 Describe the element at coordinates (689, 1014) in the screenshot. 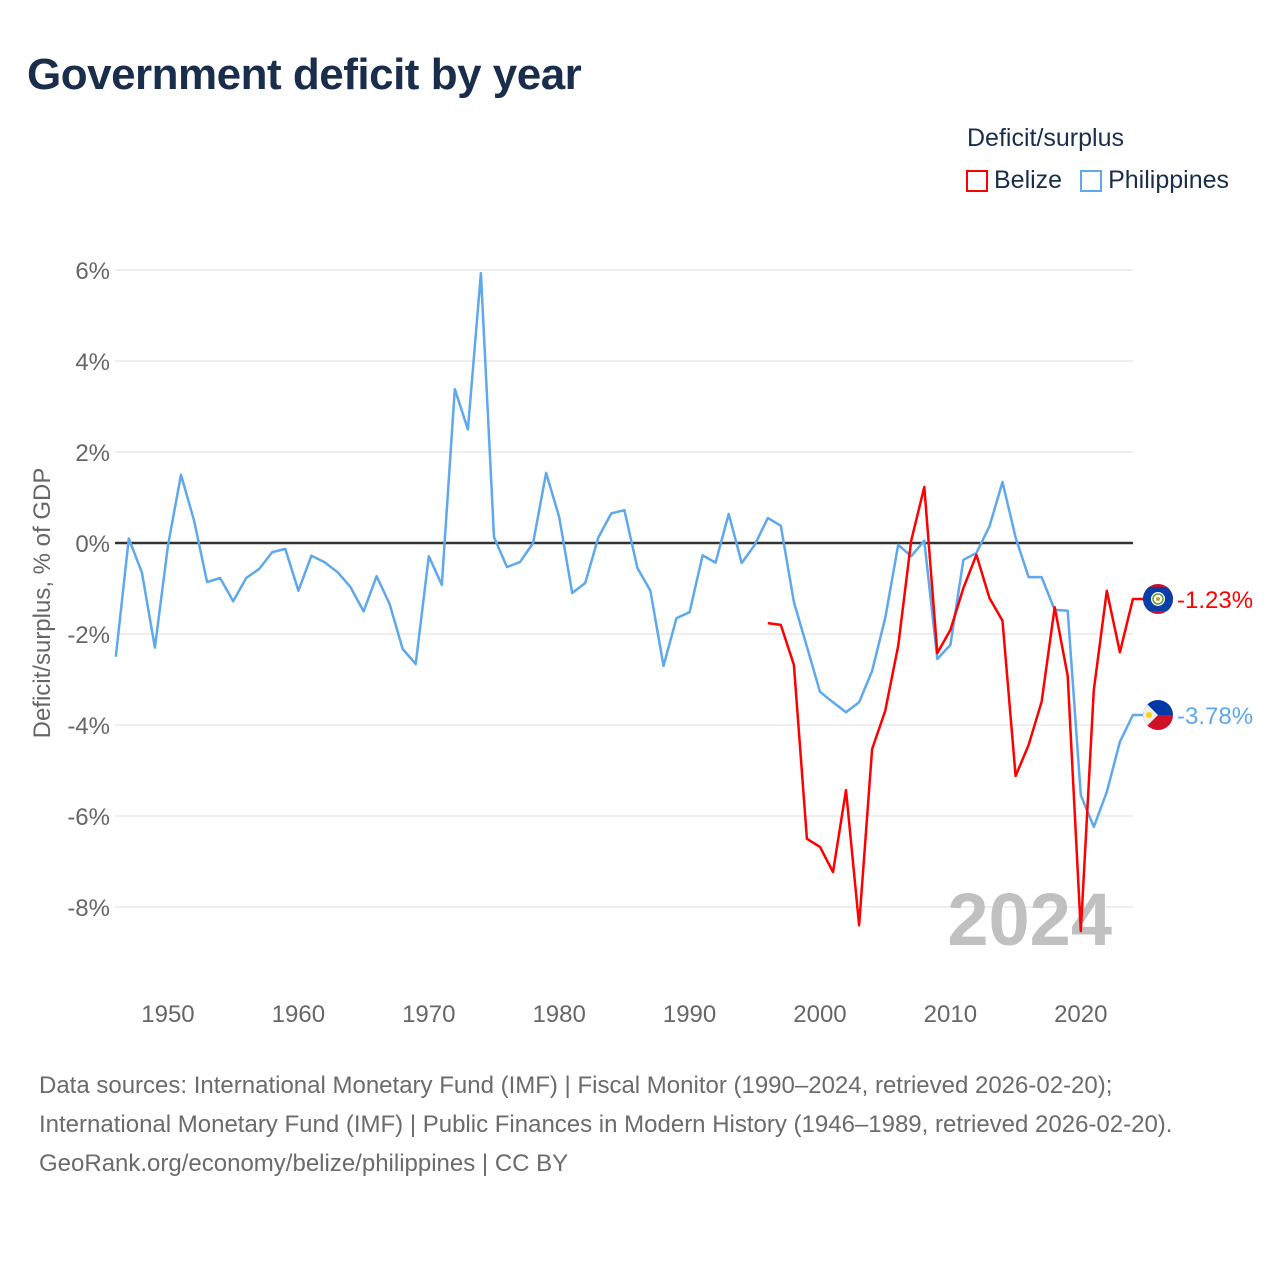

I see `x-tick-label: 1990` at that location.